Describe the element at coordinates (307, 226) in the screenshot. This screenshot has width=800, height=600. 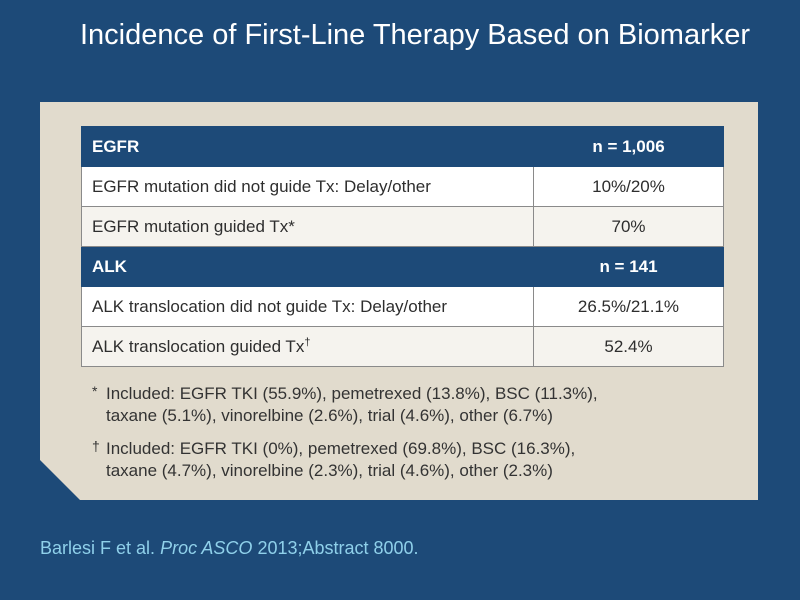
I see `row-label-cell: EGFR mutation guided Tx*` at that location.